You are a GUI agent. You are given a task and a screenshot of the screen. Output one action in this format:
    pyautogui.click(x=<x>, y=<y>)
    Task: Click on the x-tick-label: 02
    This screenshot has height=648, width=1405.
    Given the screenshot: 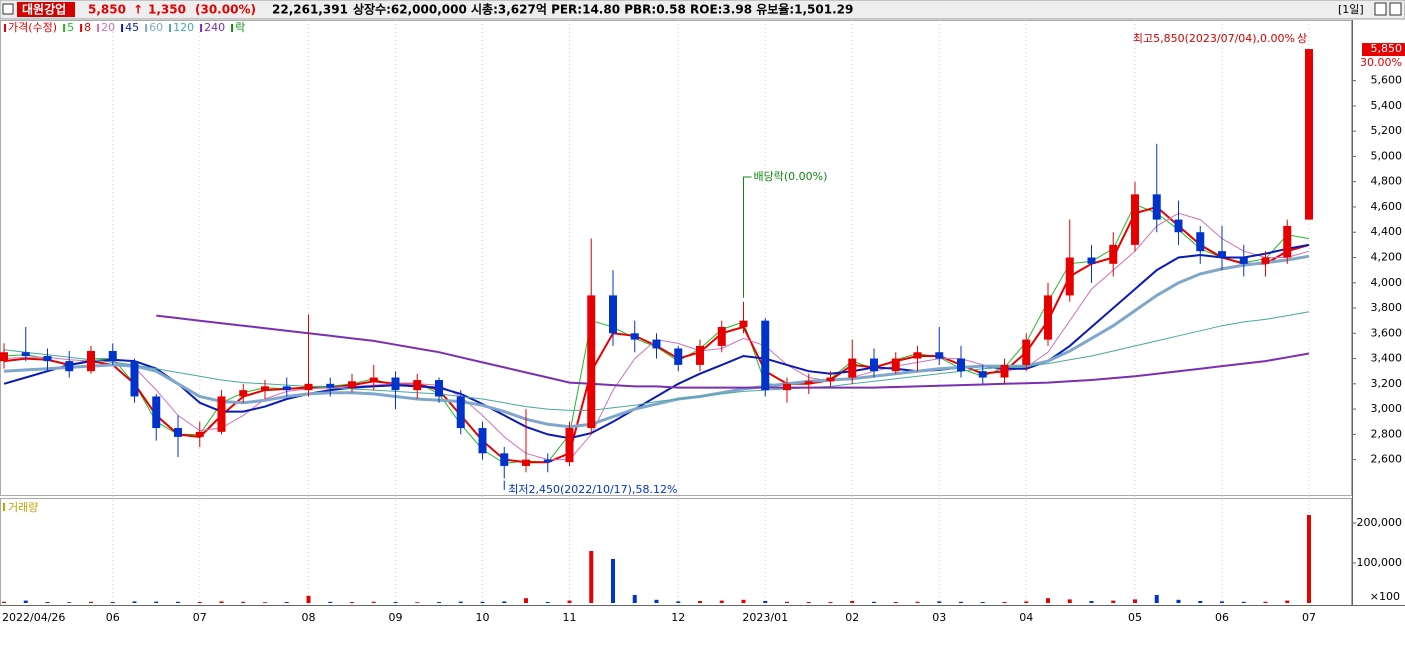 What is the action you would take?
    pyautogui.click(x=852, y=617)
    